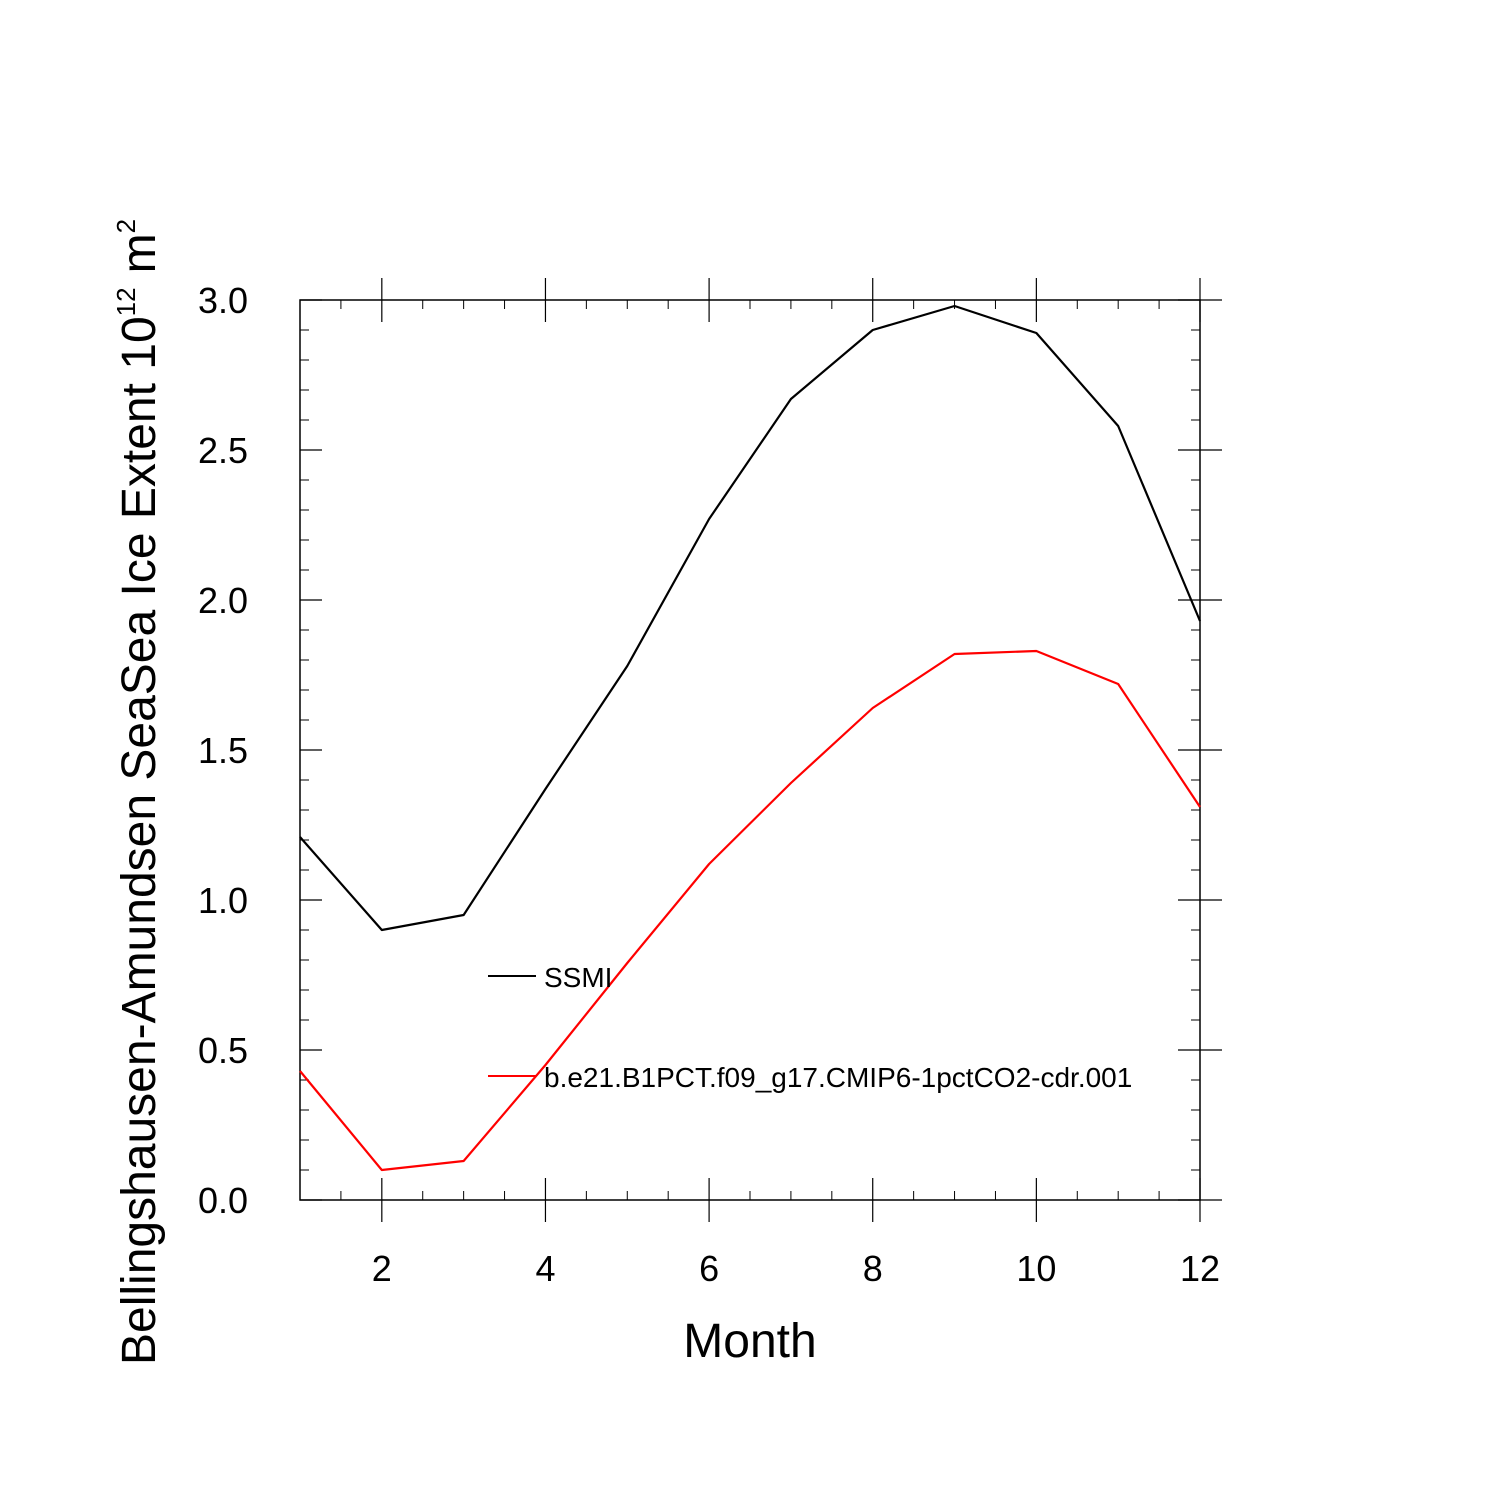  I want to click on legend-label-ssmi: SSMI, so click(578, 977).